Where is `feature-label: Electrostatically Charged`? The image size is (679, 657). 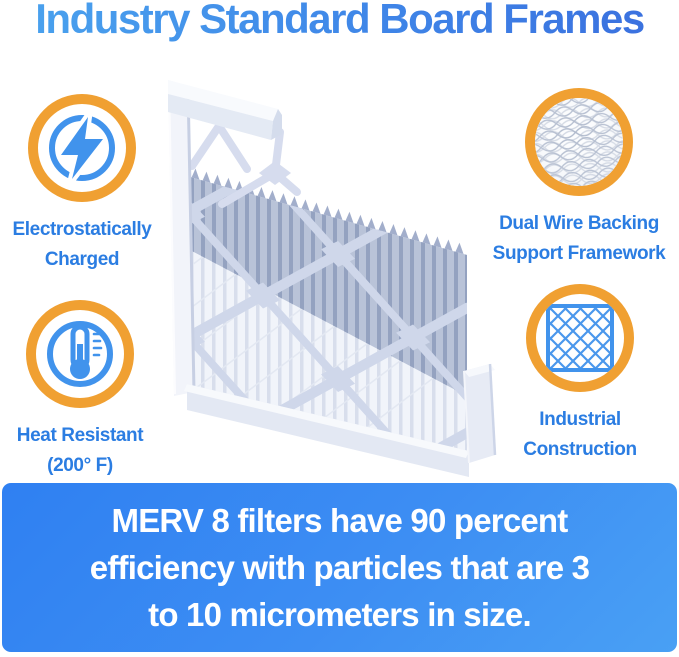
feature-label: Electrostatically Charged is located at coordinates (82, 245).